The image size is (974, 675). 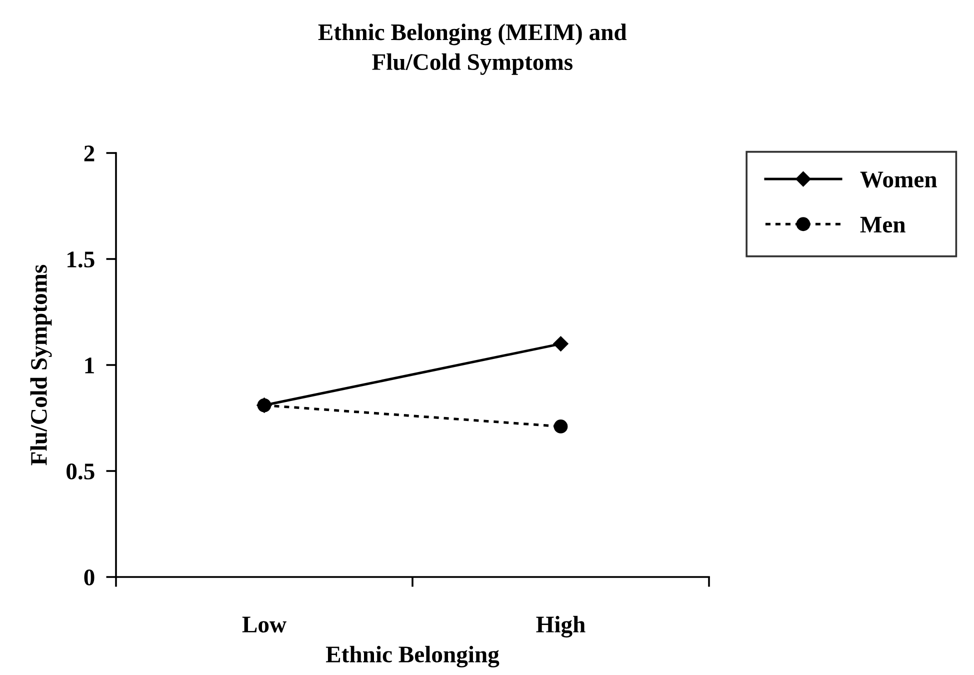 I want to click on y-tick-label: 1, so click(x=89, y=366).